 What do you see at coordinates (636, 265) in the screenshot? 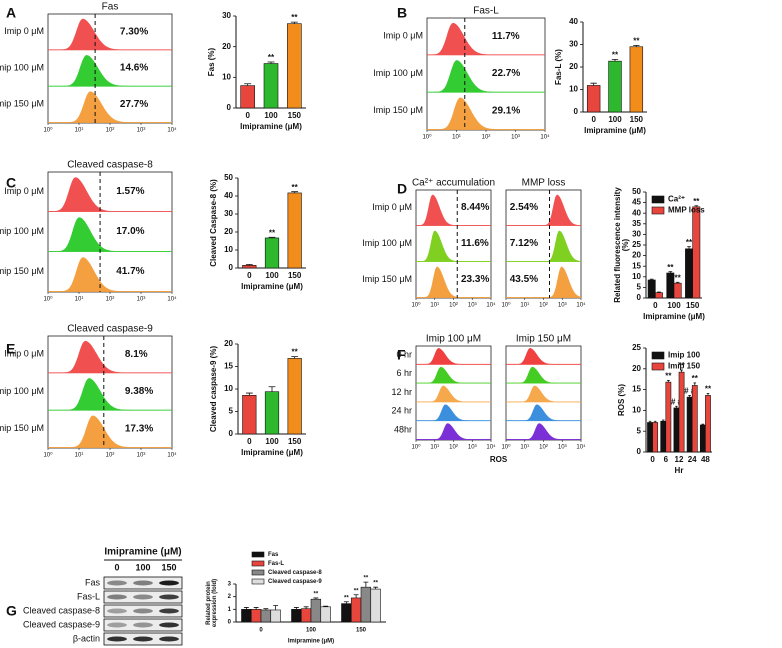
I see `y-tick-label: 15` at bounding box center [636, 265].